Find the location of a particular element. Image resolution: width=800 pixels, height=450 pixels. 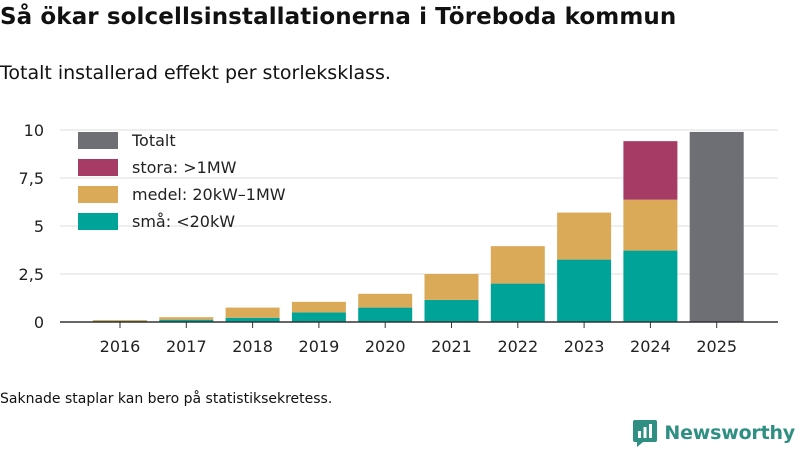

x-tick-label: 2020 is located at coordinates (385, 346).